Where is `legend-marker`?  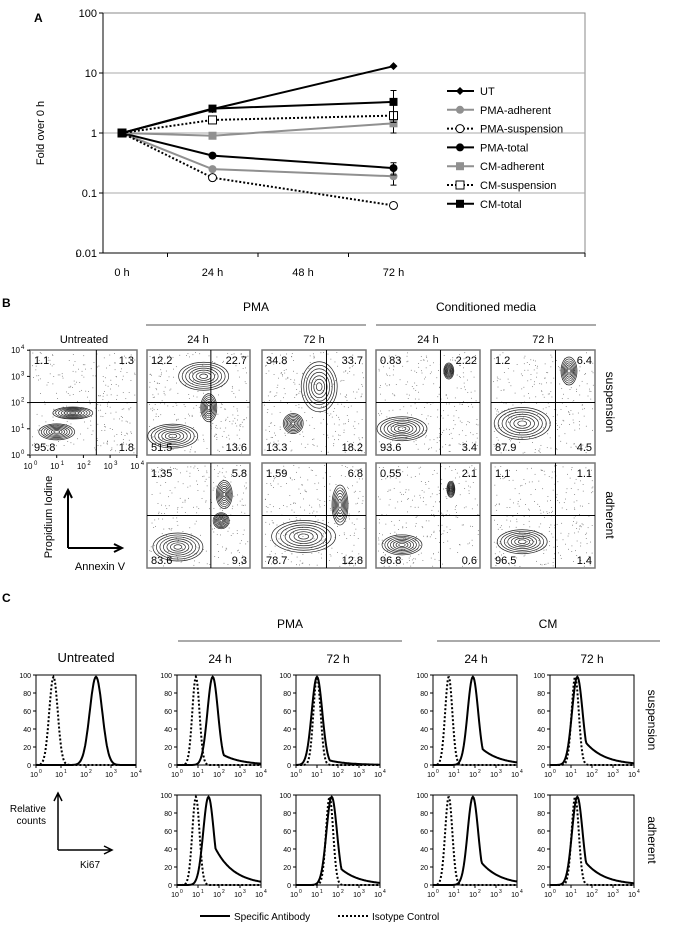
legend-marker is located at coordinates (460, 91).